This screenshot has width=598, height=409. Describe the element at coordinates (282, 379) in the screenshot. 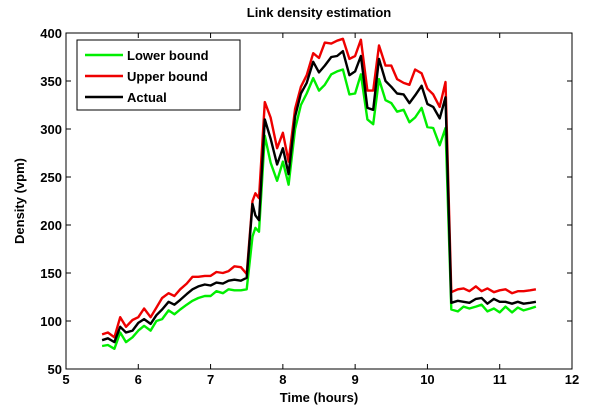

I see `x-tick-label: 8` at that location.